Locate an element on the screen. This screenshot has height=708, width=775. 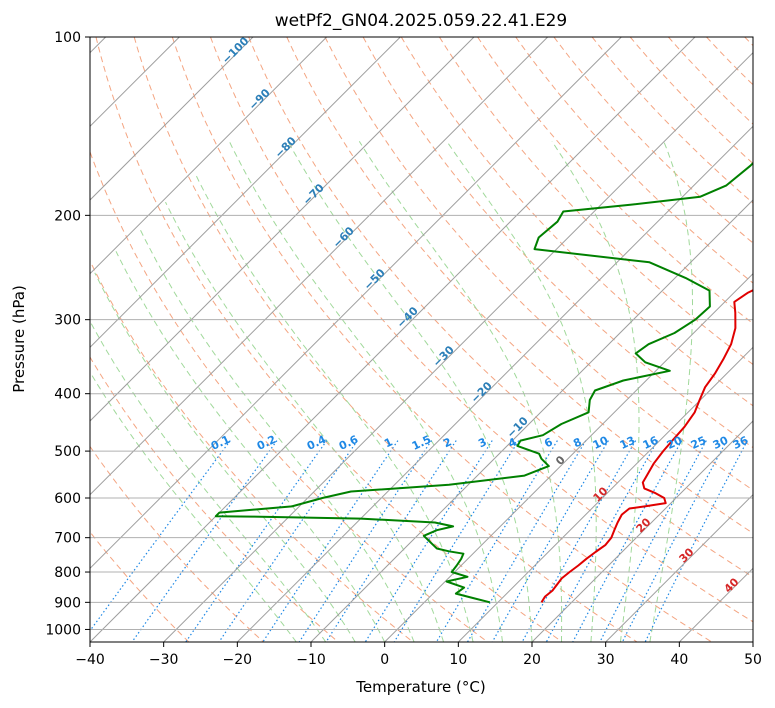
mixing-ratio-label: 30 is located at coordinates (721, 443).